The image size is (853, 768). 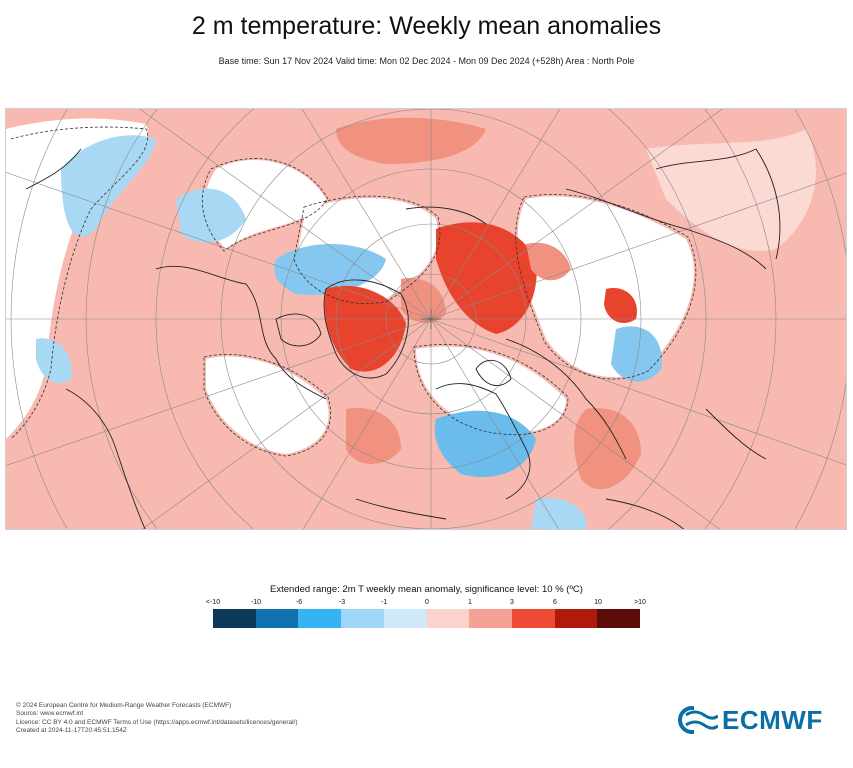 I want to click on legend-tick: -1, so click(x=384, y=602).